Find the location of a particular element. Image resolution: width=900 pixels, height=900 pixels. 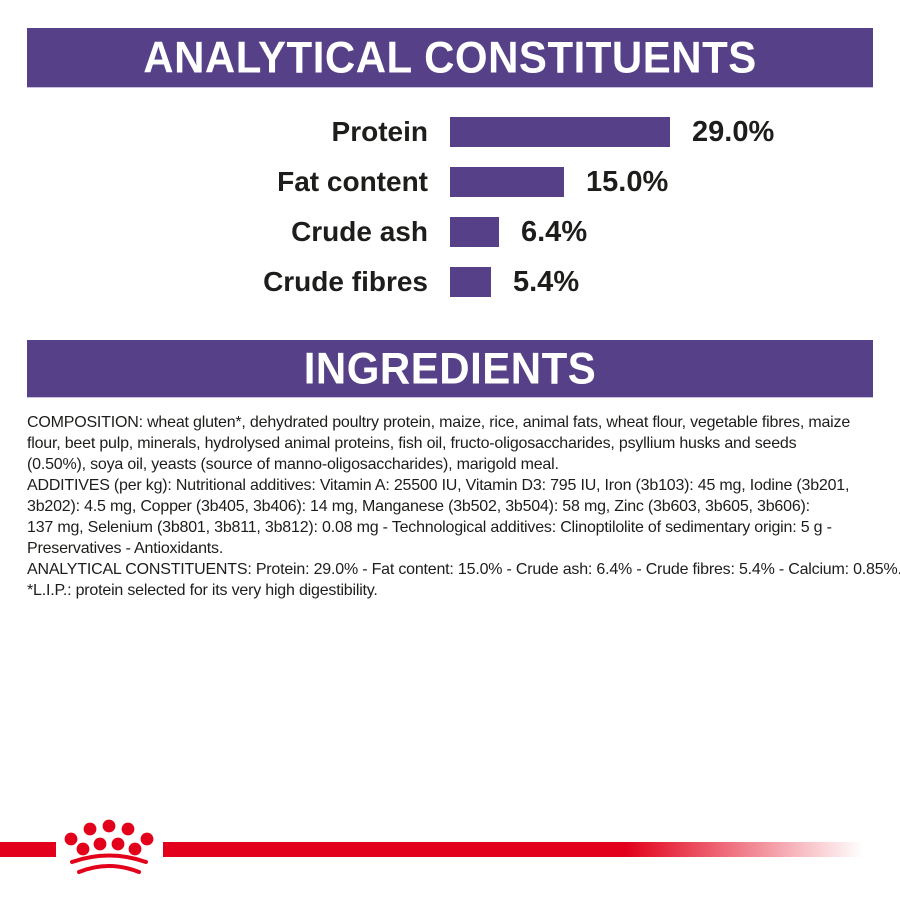

bar-label-crude-fibres: Crude fibres is located at coordinates (345, 281).